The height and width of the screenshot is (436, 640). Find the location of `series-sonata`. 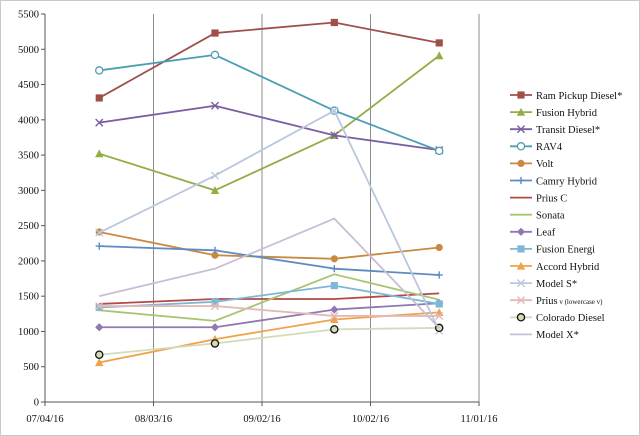

series-sonata is located at coordinates (269, 297).